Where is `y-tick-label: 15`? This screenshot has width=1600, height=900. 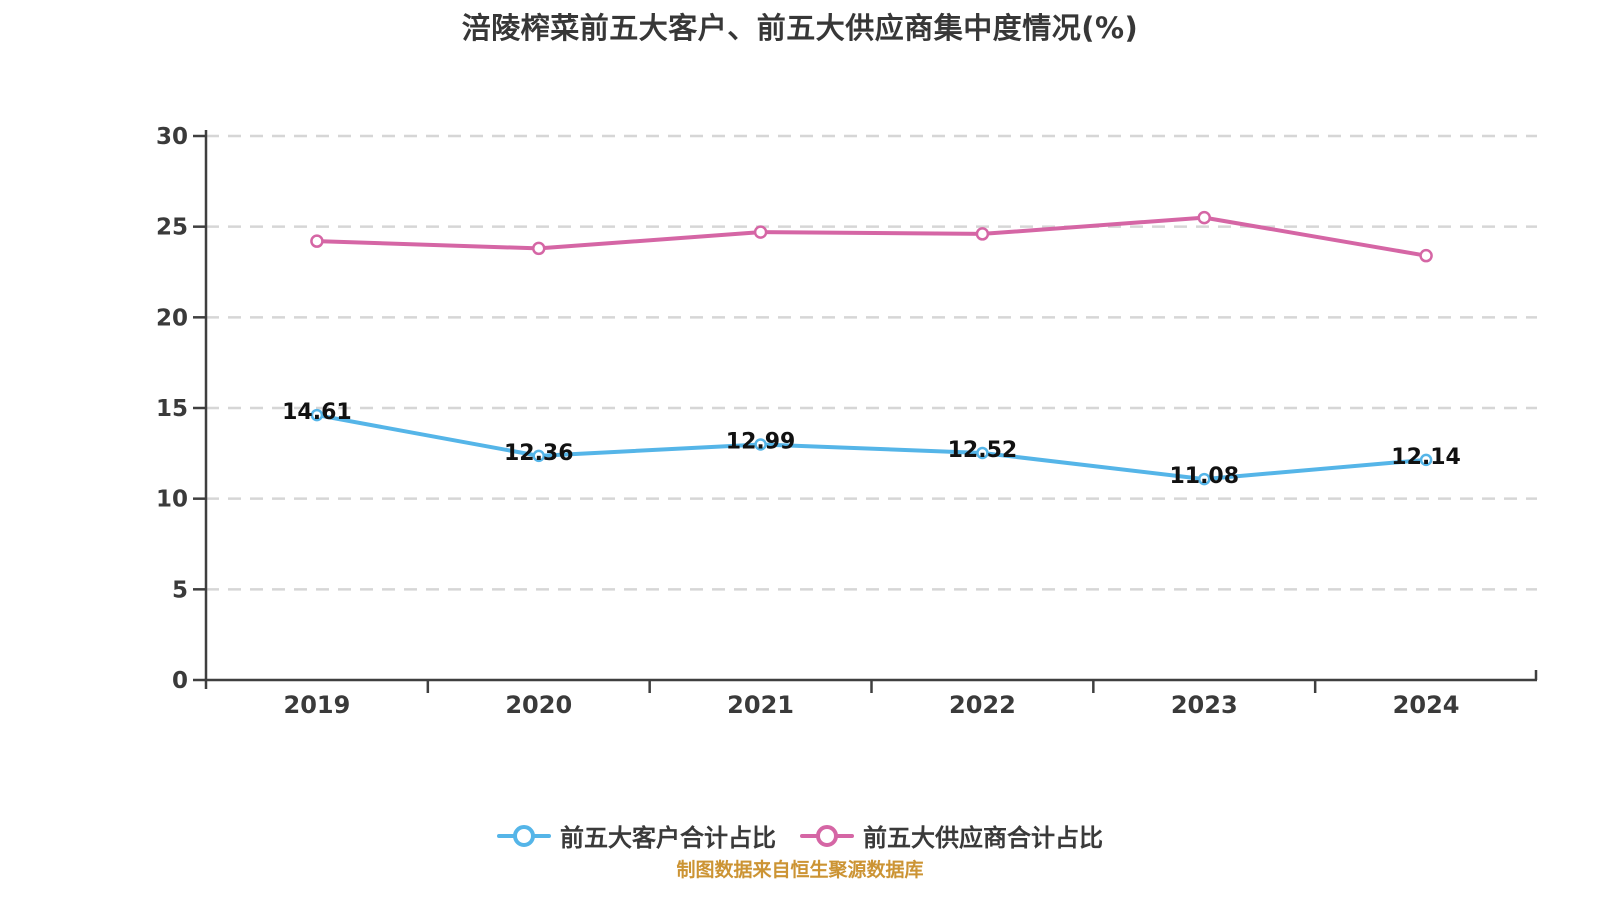
y-tick-label: 15 is located at coordinates (172, 409).